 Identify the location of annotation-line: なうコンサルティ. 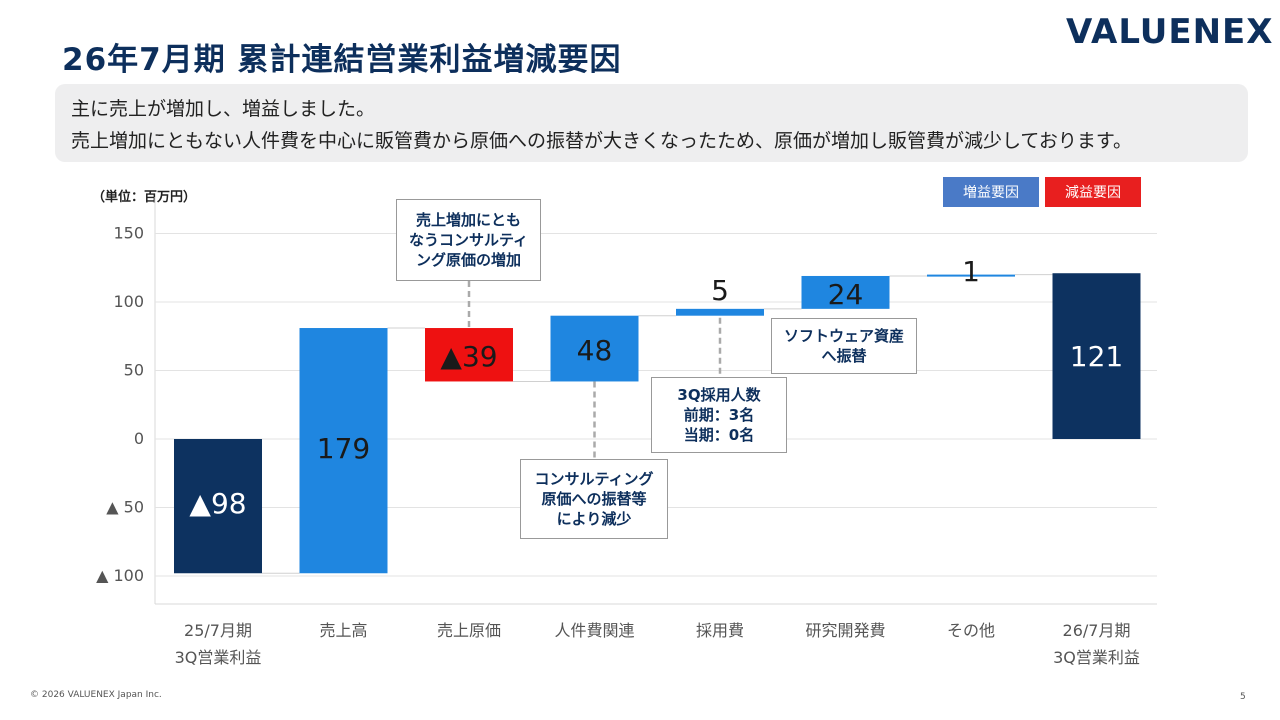
(468, 240).